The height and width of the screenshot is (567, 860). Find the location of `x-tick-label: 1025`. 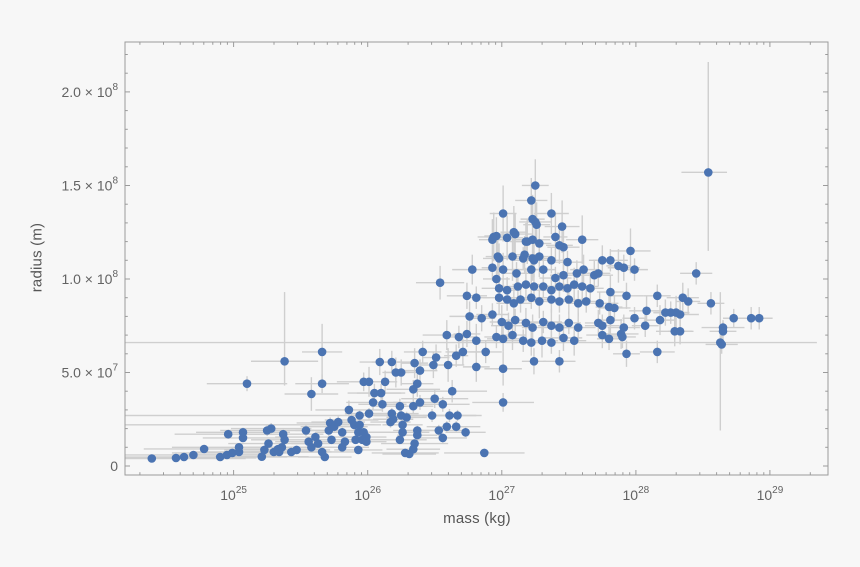

x-tick-label: 1025 is located at coordinates (233, 494).